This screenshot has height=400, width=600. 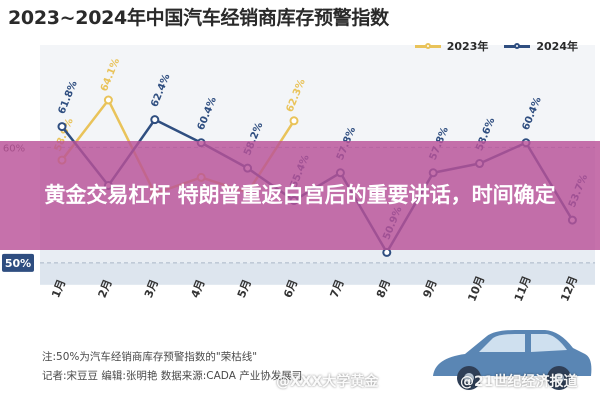 What do you see at coordinates (62, 127) in the screenshot?
I see `data-point-2024年-1月` at bounding box center [62, 127].